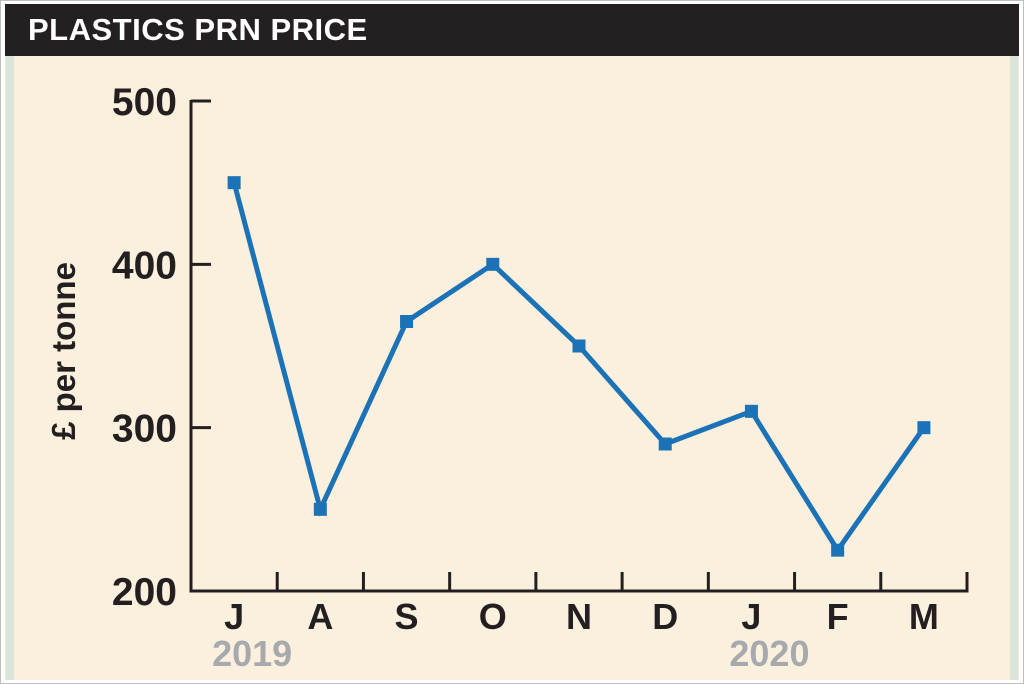 The image size is (1024, 684). Describe the element at coordinates (579, 616) in the screenshot. I see `month-label: N` at that location.